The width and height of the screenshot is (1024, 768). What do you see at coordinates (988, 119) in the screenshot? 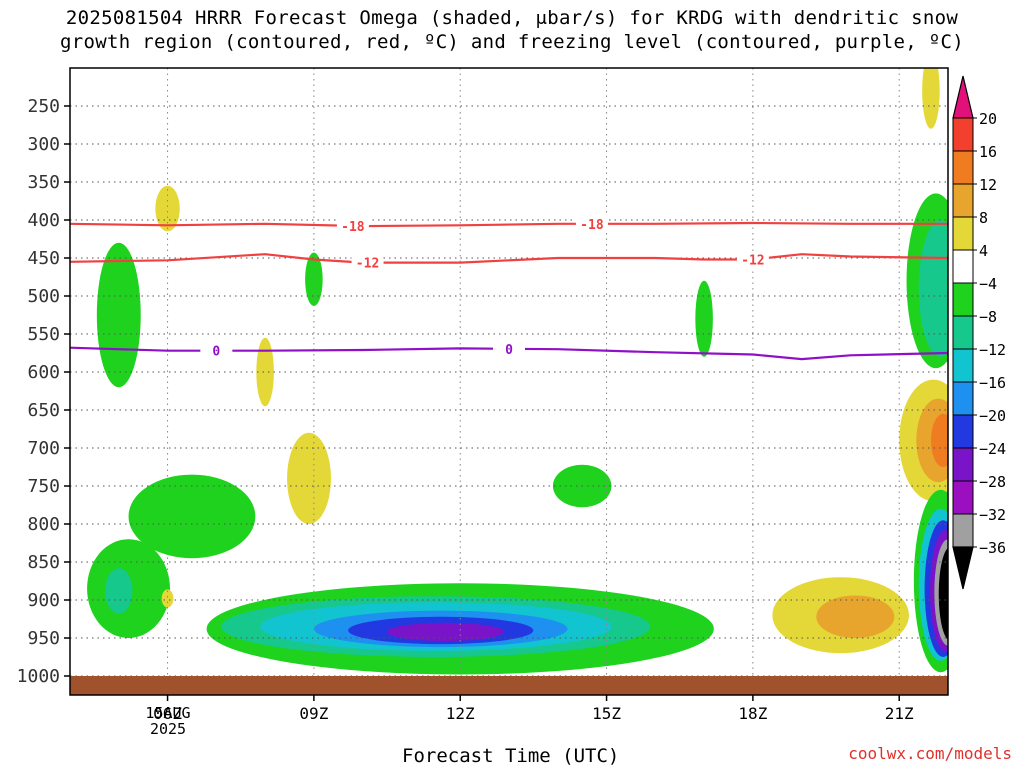
I see `colorbar-label: 20` at bounding box center [988, 119].